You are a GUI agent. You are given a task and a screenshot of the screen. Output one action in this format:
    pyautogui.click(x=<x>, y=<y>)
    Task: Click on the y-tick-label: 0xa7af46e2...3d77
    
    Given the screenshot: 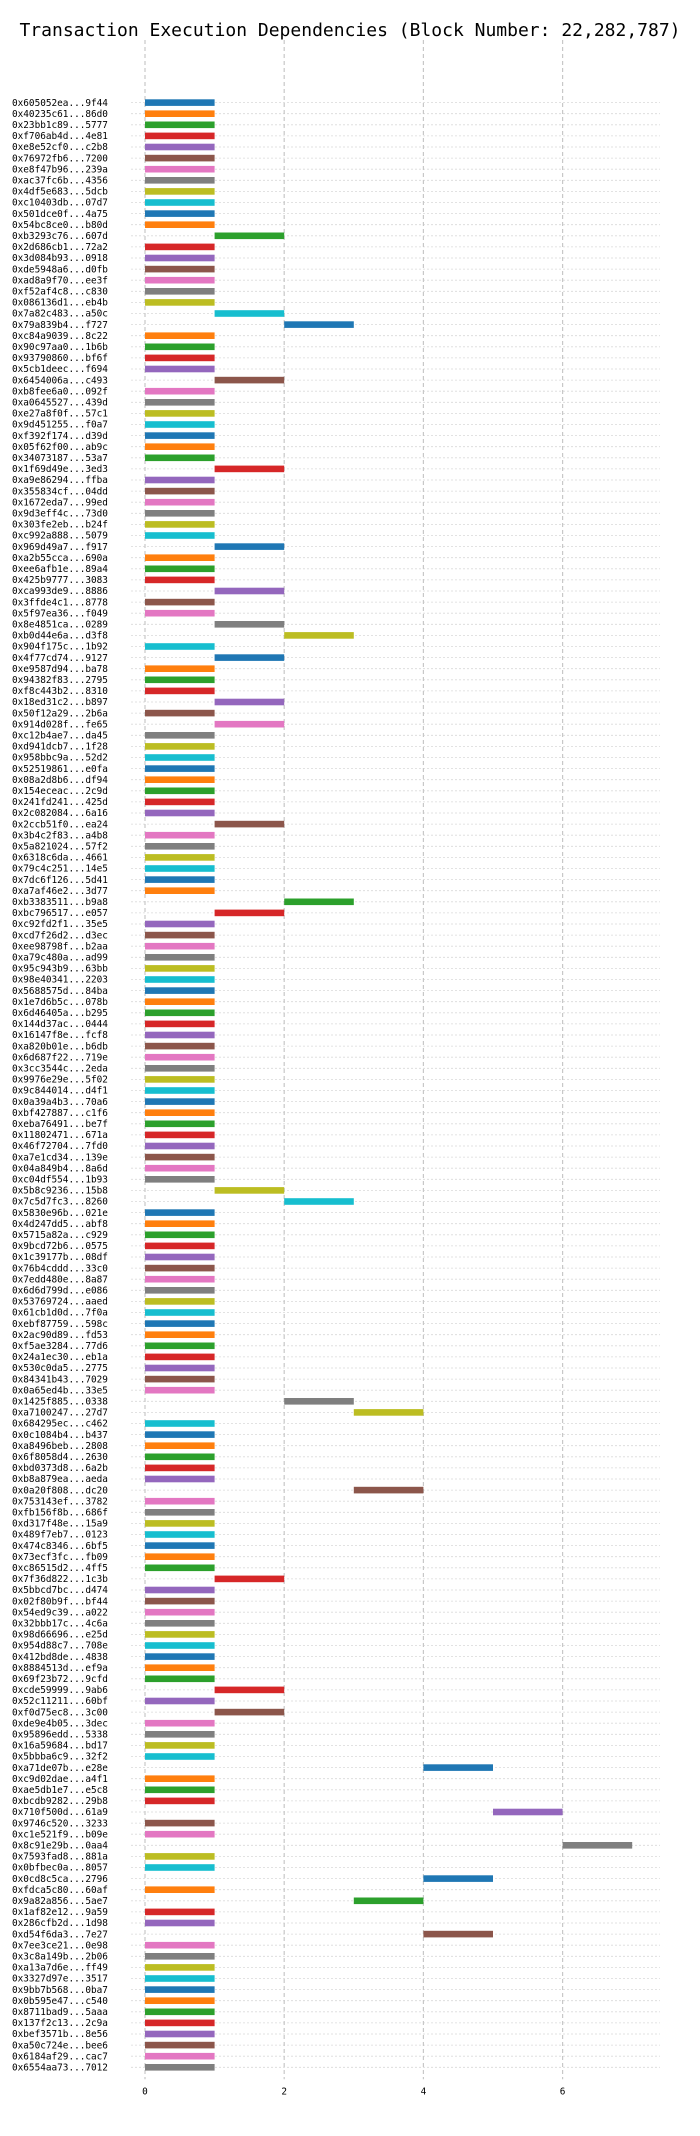 What is the action you would take?
    pyautogui.click(x=60, y=891)
    